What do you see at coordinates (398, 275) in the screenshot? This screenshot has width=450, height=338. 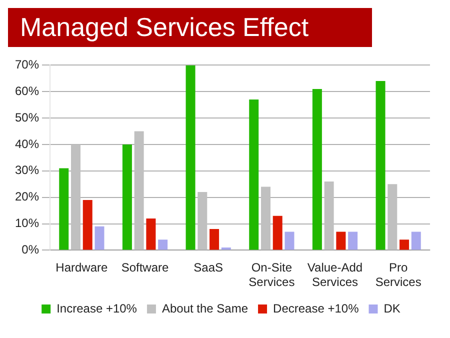 I see `x-tick-label: Pro Services` at bounding box center [398, 275].